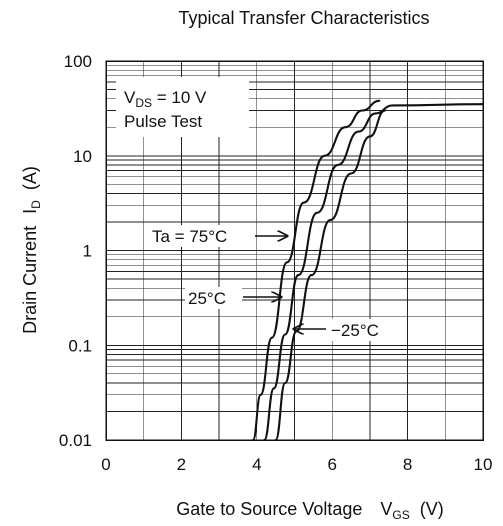 The image size is (503, 526). I want to click on y-tick-label: 1, so click(87, 251).